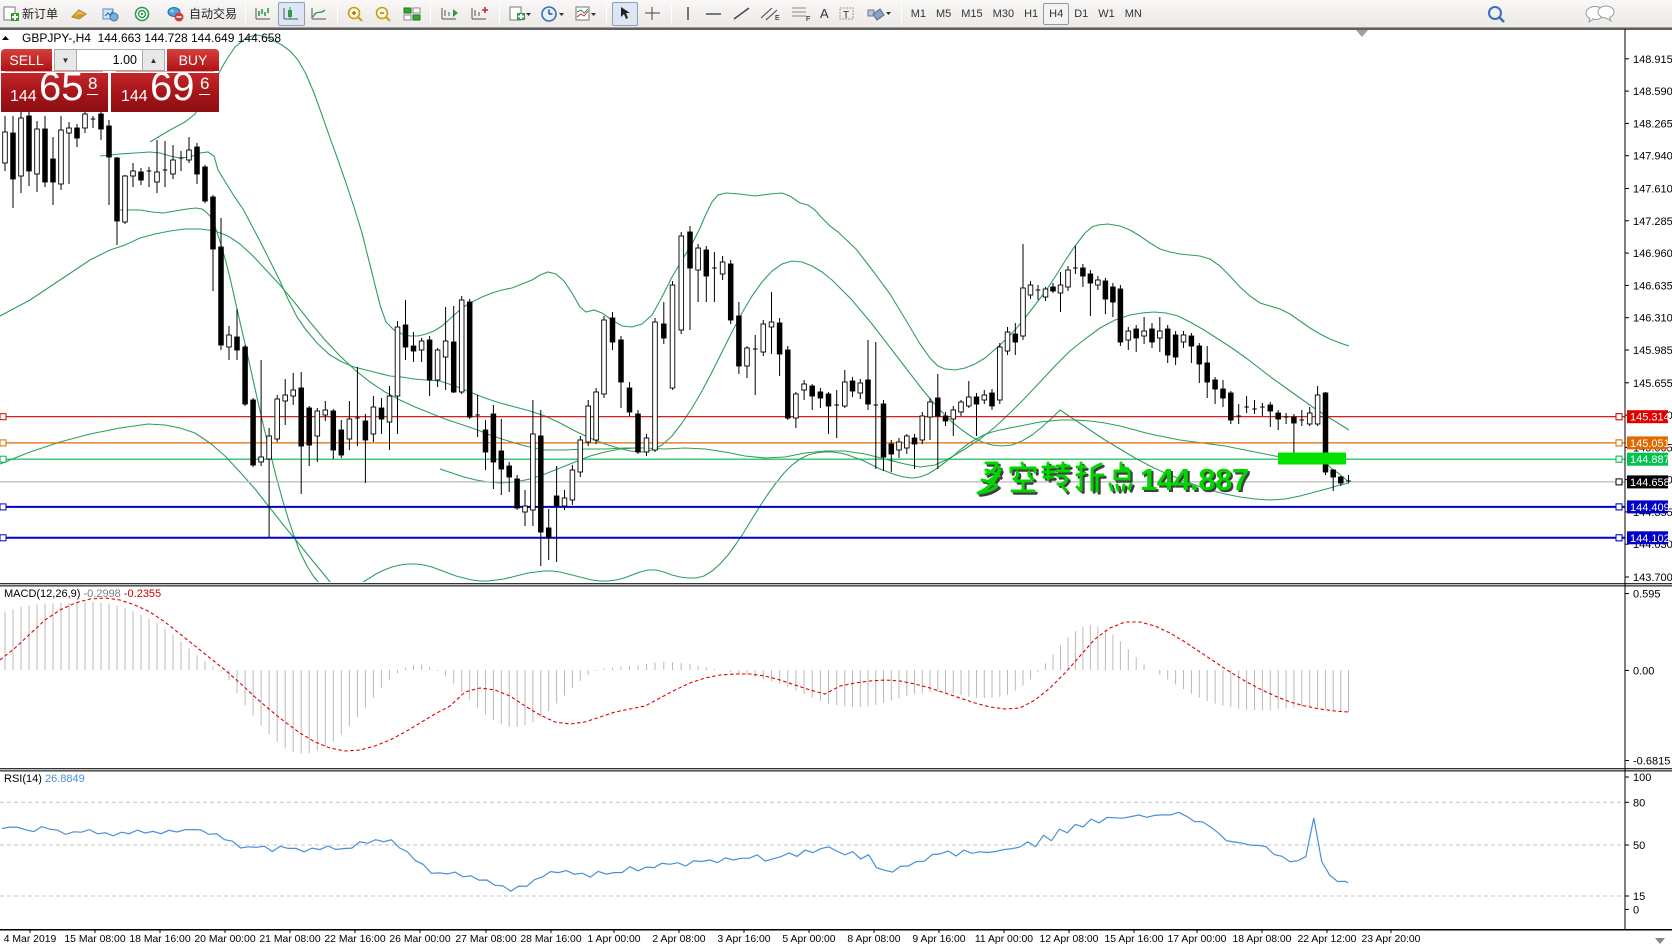  I want to click on svg-text: 23 Apr 20:00, so click(1391, 939).